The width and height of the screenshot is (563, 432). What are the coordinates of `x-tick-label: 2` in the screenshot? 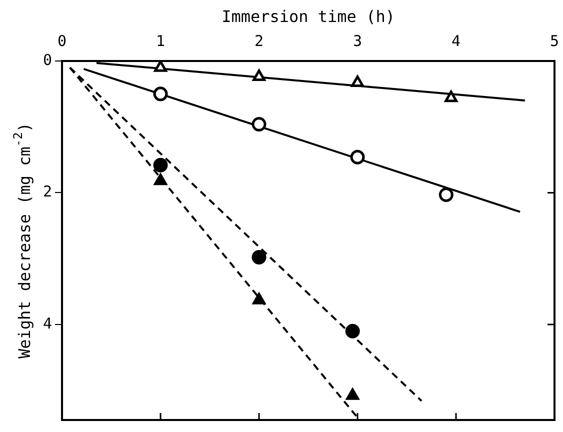 It's located at (259, 41).